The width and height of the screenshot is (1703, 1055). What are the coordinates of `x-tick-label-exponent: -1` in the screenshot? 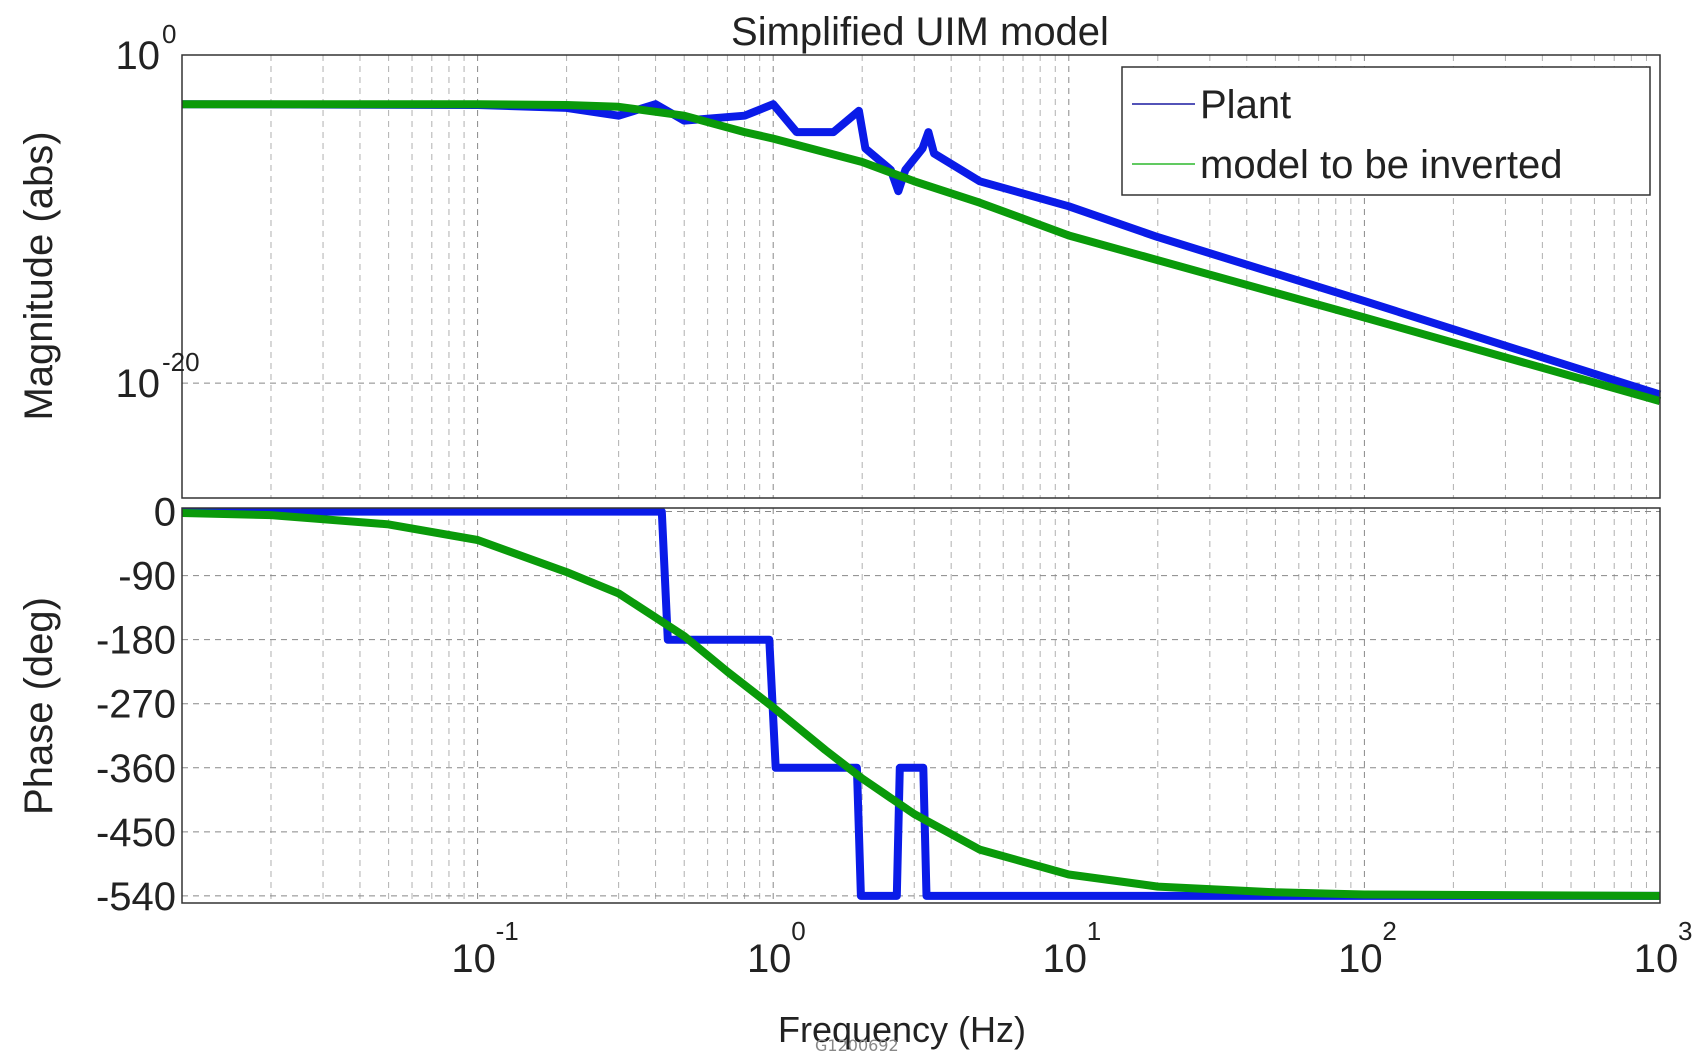 It's located at (507, 931).